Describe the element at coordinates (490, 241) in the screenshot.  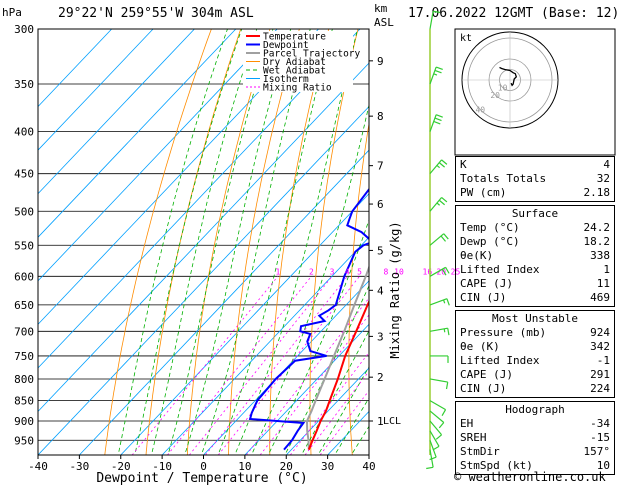
I see `row-label: Dewp (°C)` at that location.